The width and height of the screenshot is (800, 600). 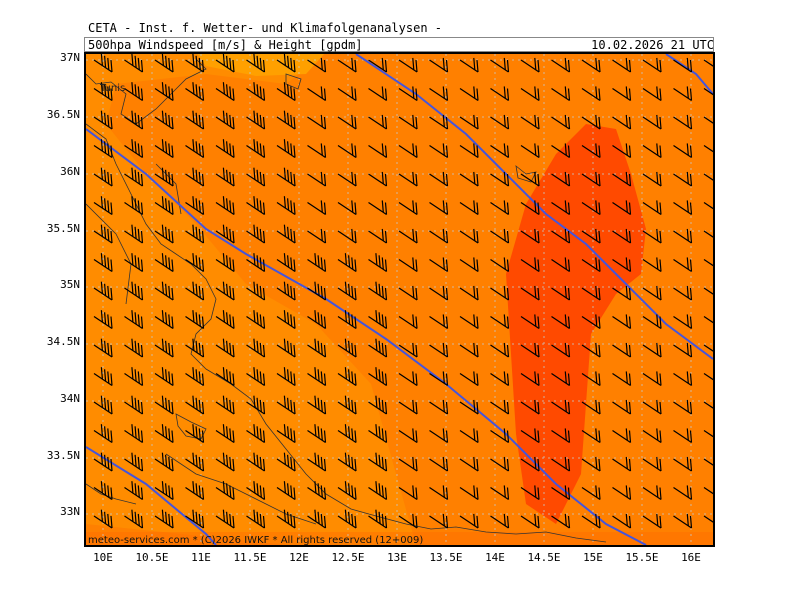 What do you see at coordinates (495, 557) in the screenshot?
I see `lon-label: 14E` at bounding box center [495, 557].